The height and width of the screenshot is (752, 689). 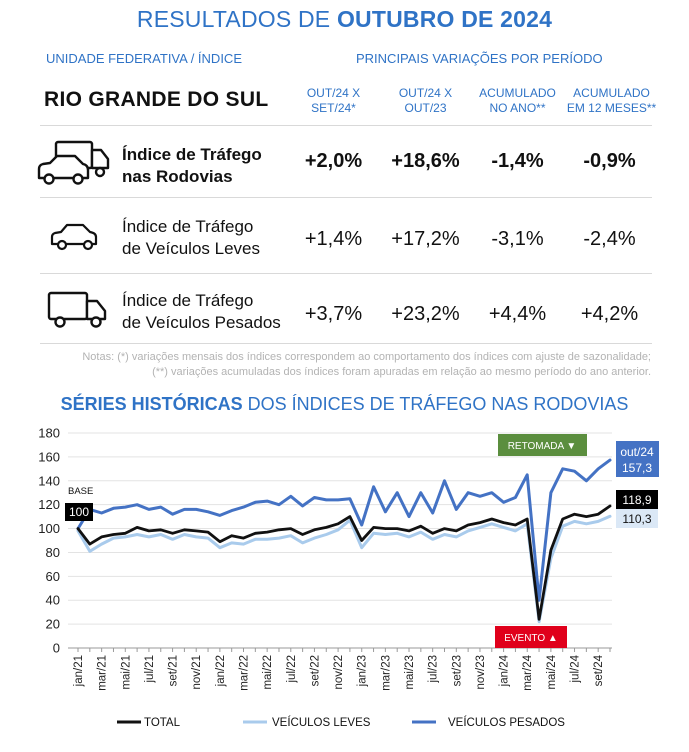 What do you see at coordinates (144, 58) in the screenshot?
I see `left-heading: UNIDADE FEDERATIVA / ÍNDICE` at bounding box center [144, 58].